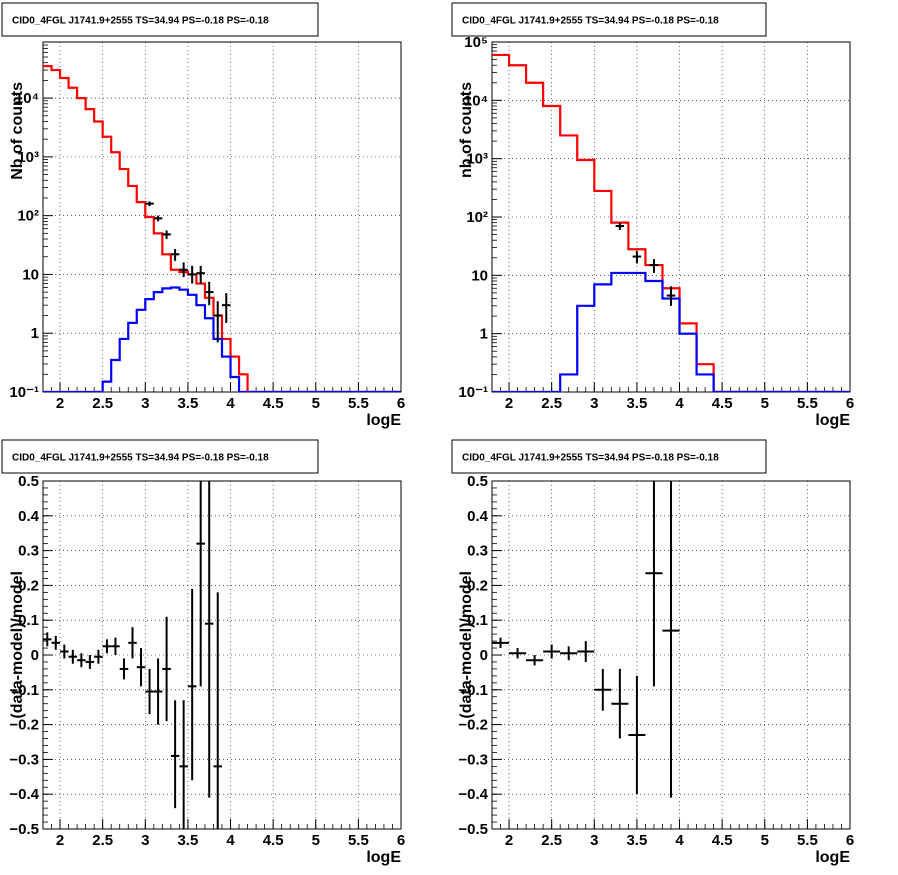 This screenshot has width=898, height=875. What do you see at coordinates (17, 131) in the screenshot?
I see `y-axis-label: Nb of counts` at bounding box center [17, 131].